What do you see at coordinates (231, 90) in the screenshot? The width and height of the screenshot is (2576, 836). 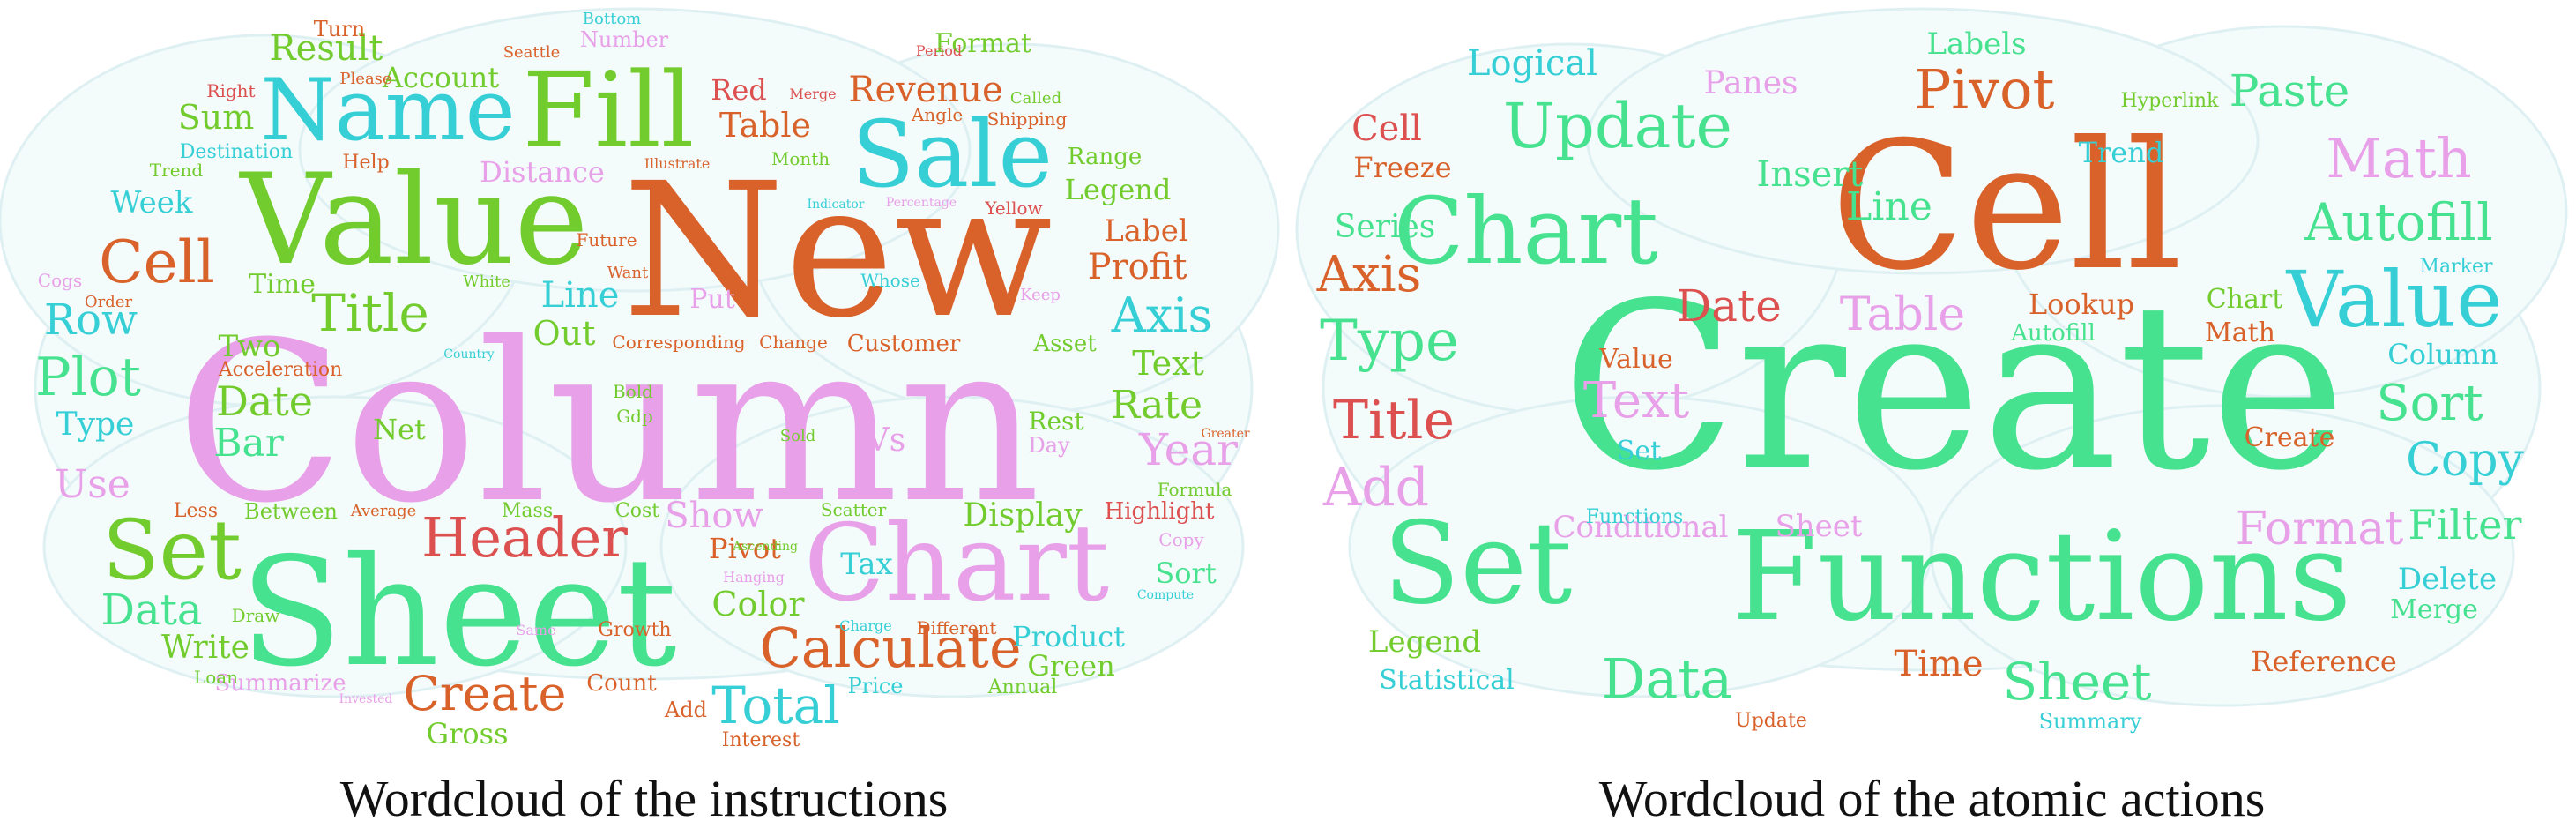 I see `word: Right` at bounding box center [231, 90].